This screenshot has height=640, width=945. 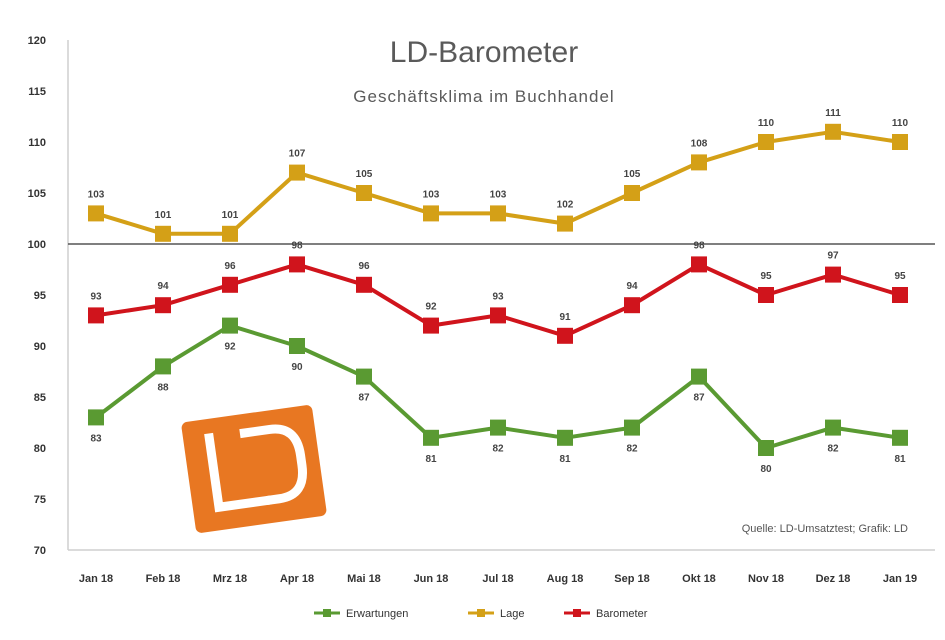 What do you see at coordinates (37, 194) in the screenshot?
I see `y-tick-label: 105` at bounding box center [37, 194].